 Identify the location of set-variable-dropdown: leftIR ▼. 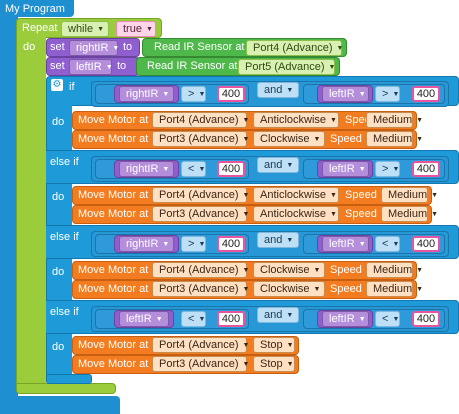
(91, 67).